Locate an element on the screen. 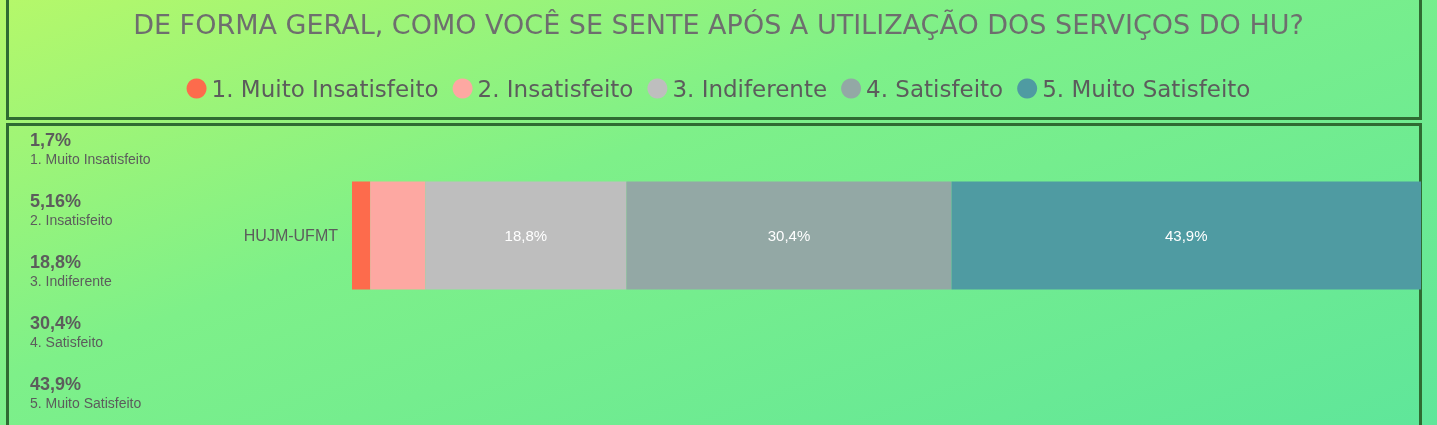 The image size is (1437, 425). legend-label: 5. Muito Satisfeito is located at coordinates (1146, 88).